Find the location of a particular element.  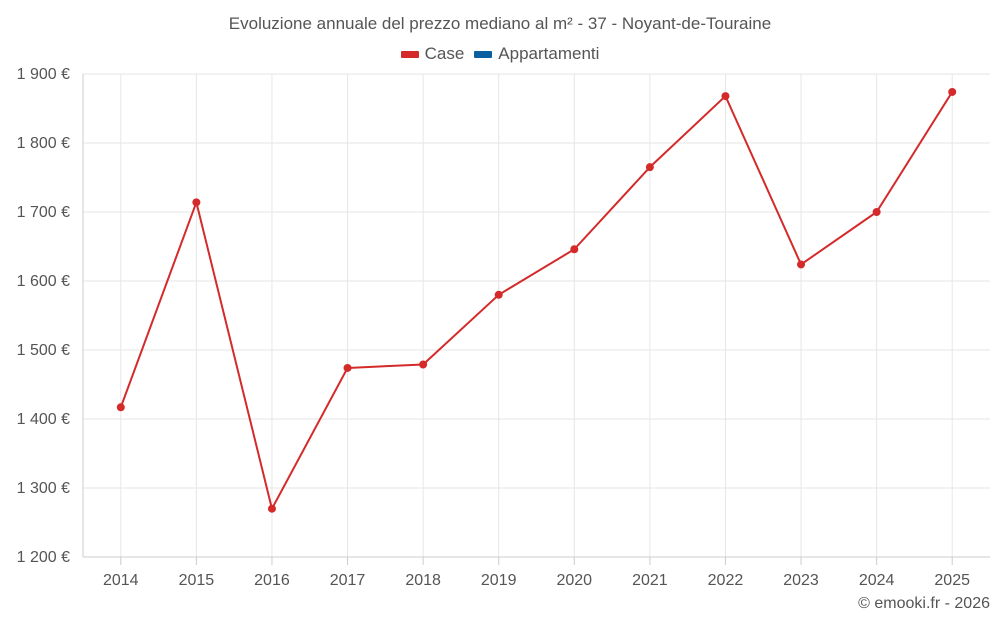

data-point-case-2023 is located at coordinates (801, 264).